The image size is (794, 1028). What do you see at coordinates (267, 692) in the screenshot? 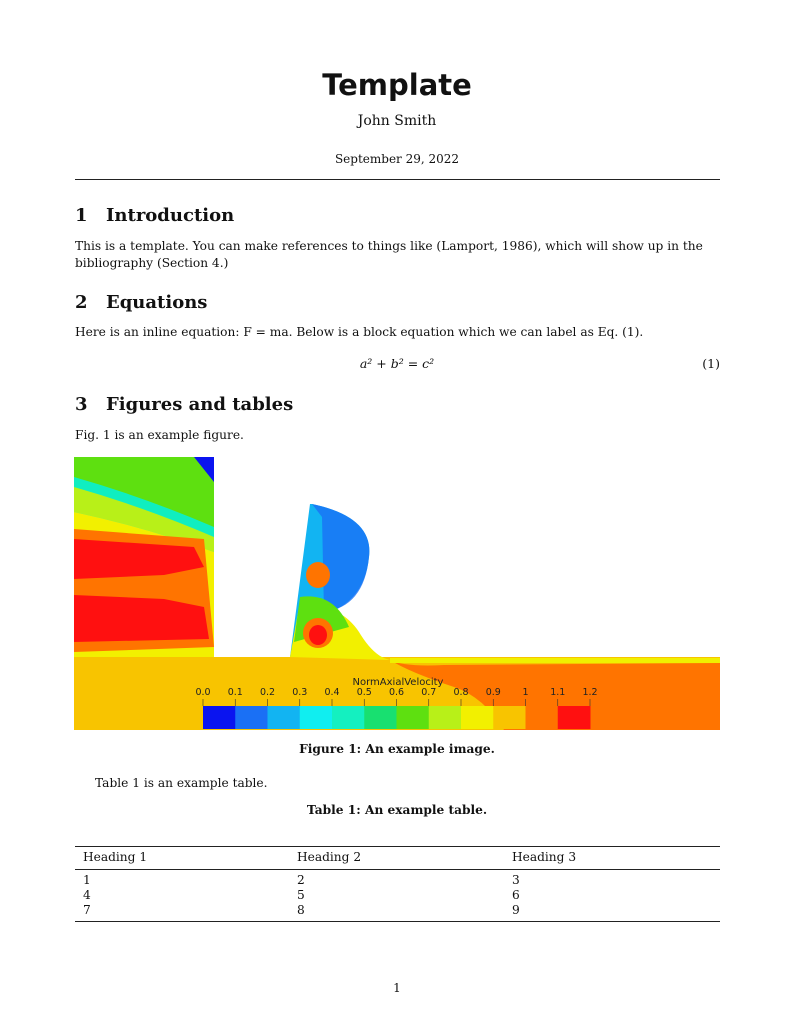
I see `colorbar-tick-label: 0.2` at bounding box center [267, 692].